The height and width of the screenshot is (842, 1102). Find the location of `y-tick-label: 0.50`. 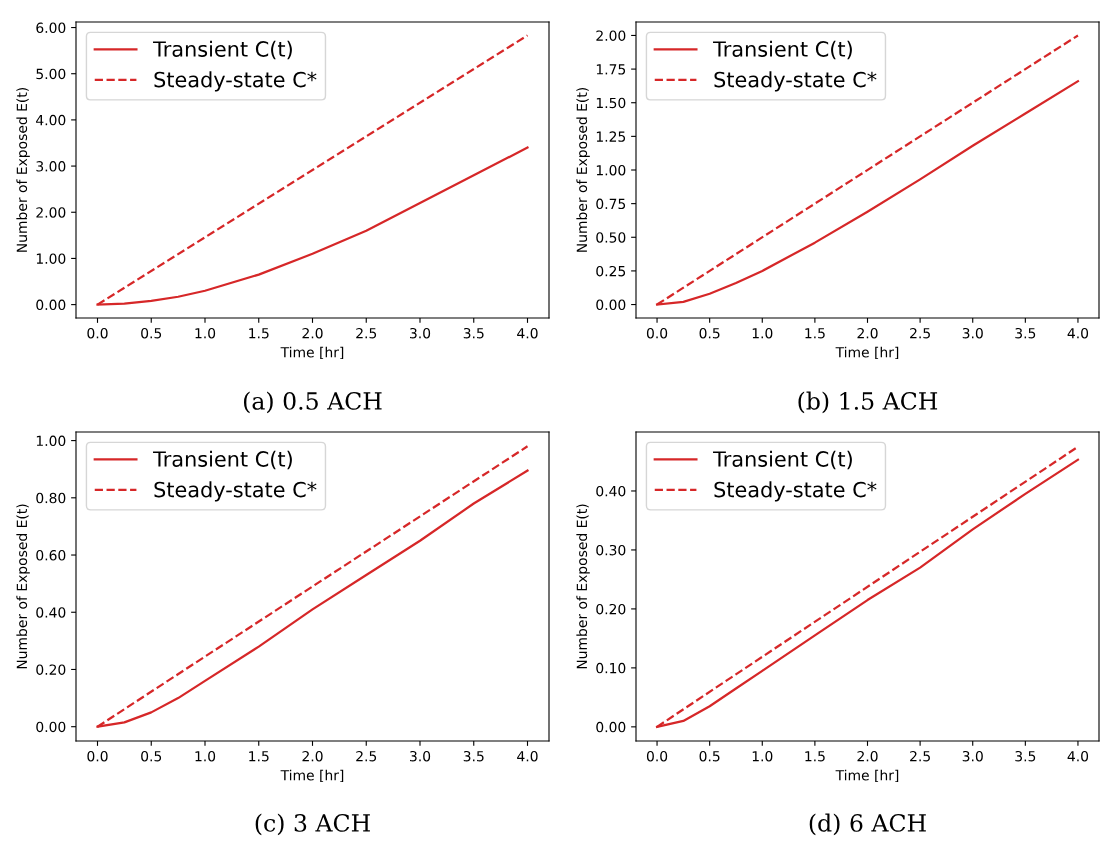

y-tick-label: 0.50 is located at coordinates (611, 237).